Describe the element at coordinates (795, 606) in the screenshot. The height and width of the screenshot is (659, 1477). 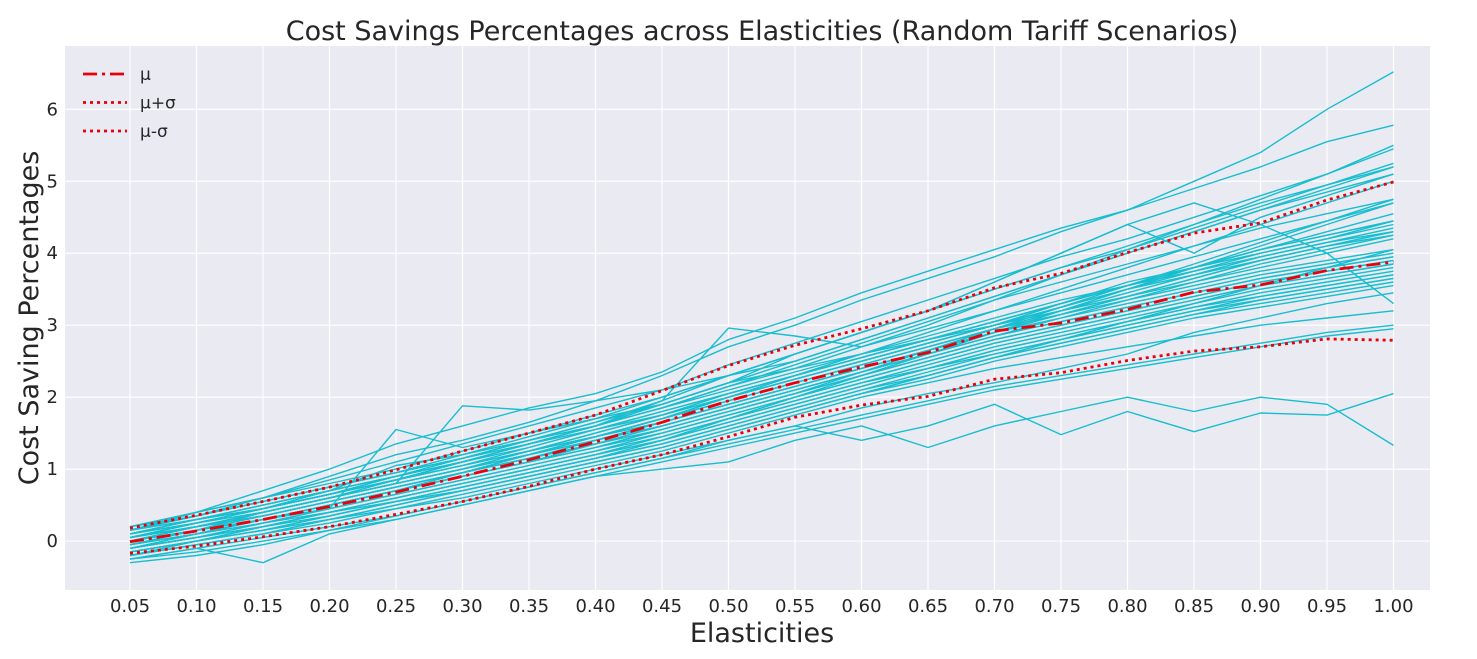
I see `x-tick-label: 0.55` at that location.